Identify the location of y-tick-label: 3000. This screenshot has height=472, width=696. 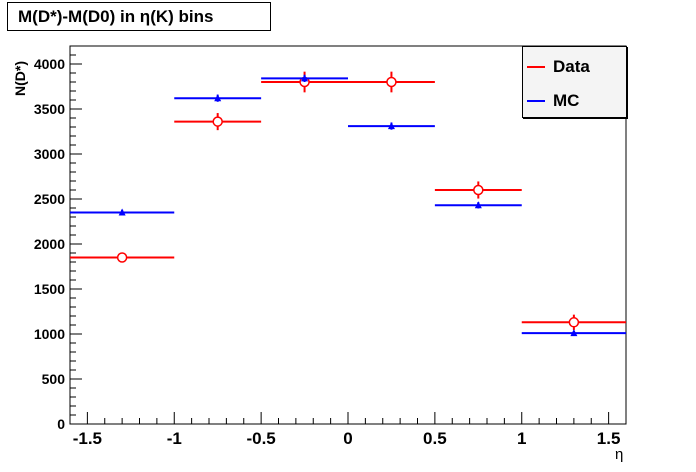
(49, 154).